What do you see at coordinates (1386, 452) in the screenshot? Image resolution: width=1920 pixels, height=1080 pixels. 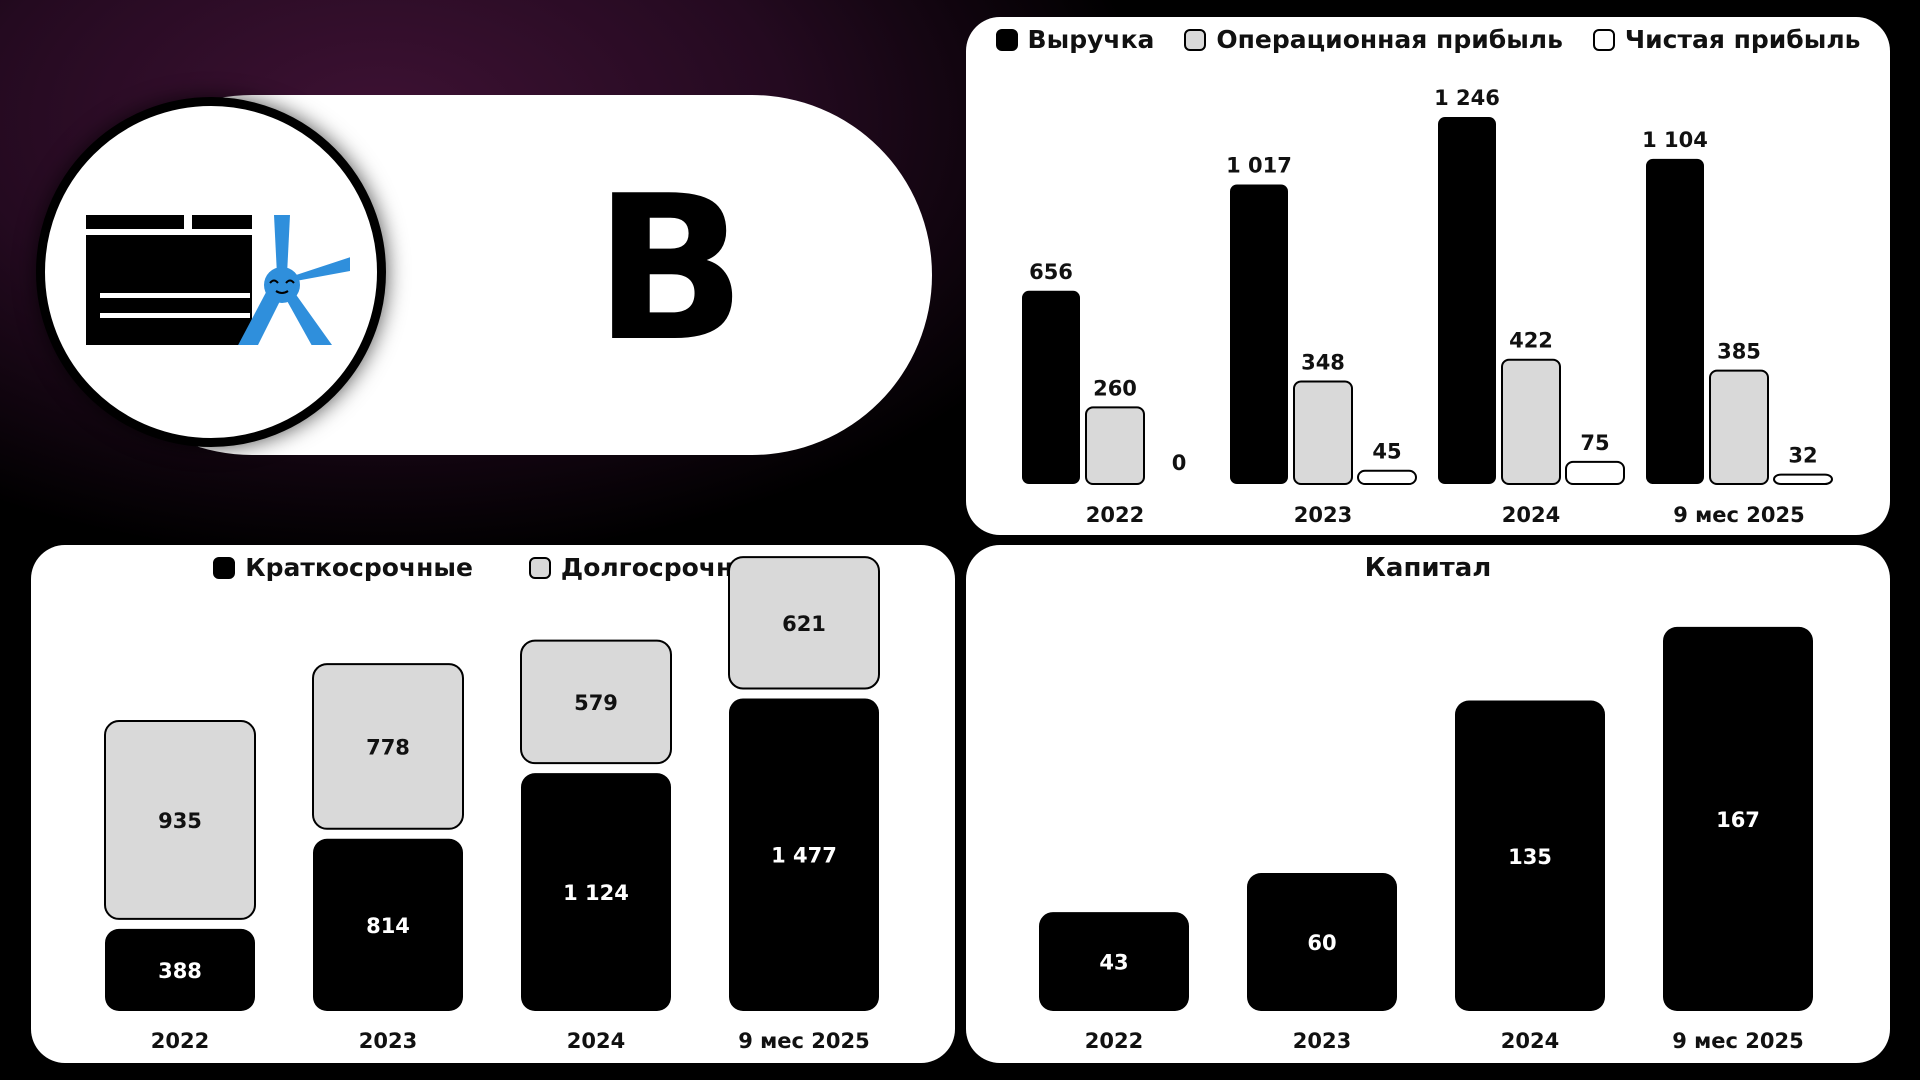 I see `data-label: 45` at bounding box center [1386, 452].